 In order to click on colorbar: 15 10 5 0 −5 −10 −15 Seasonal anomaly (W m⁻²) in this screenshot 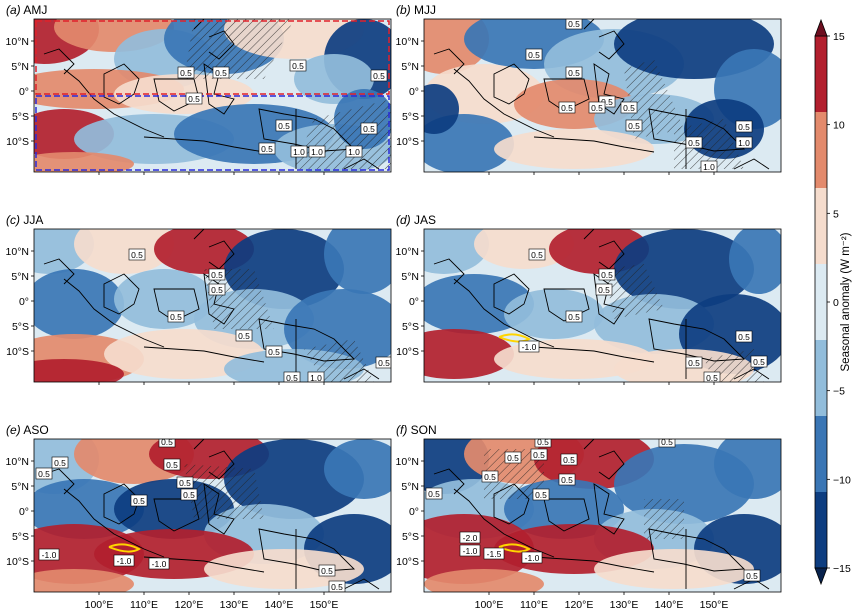, I will do `click(833, 302)`.